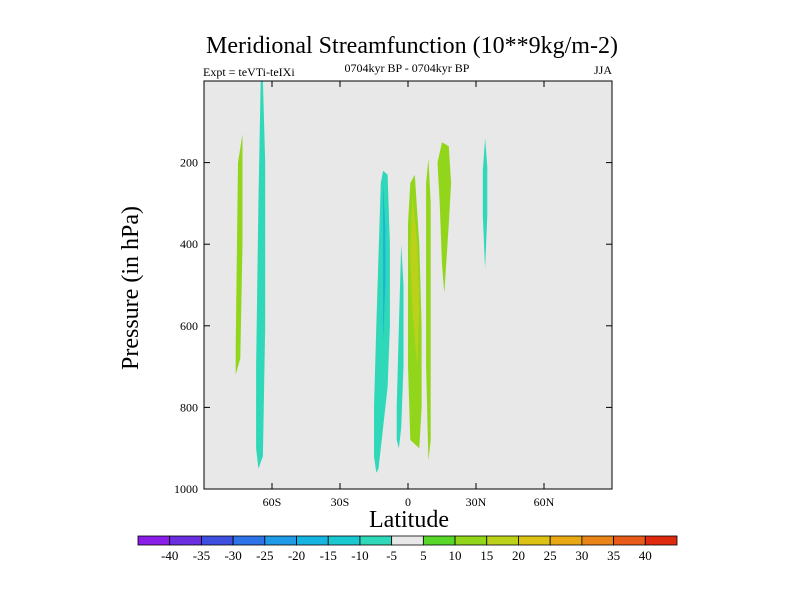 The image size is (800, 600). What do you see at coordinates (189, 244) in the screenshot?
I see `y-tick-label-1: 400` at bounding box center [189, 244].